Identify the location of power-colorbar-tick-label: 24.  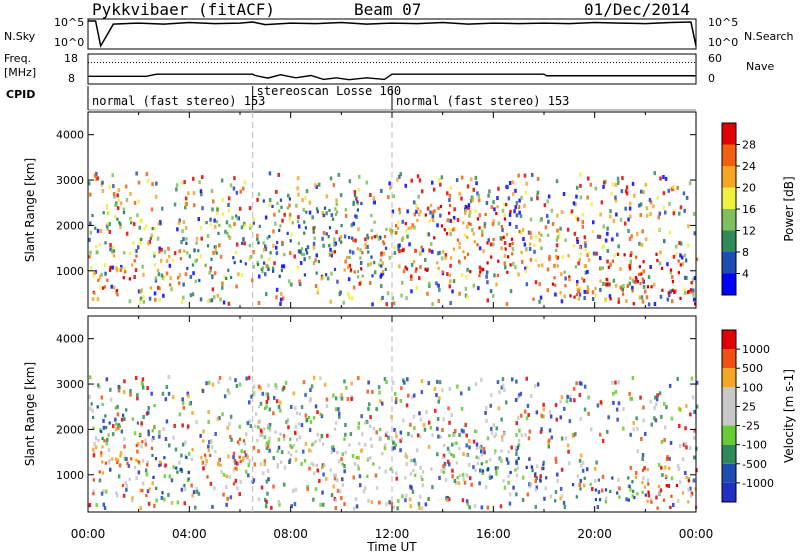
(749, 166).